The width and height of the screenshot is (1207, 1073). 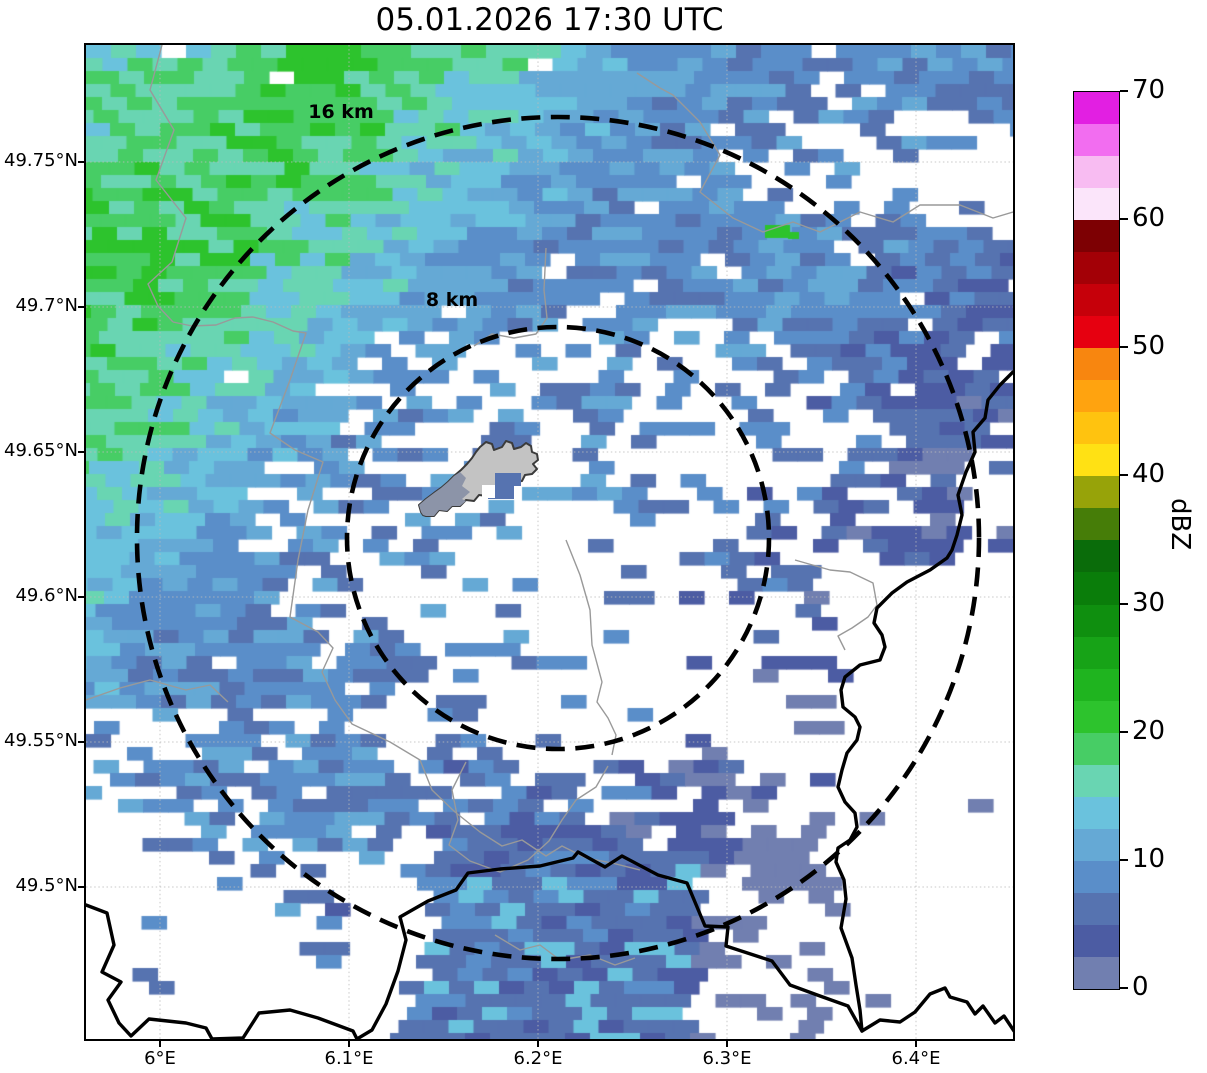 What do you see at coordinates (1180, 523) in the screenshot?
I see `colorbar-title: dBZ` at bounding box center [1180, 523].